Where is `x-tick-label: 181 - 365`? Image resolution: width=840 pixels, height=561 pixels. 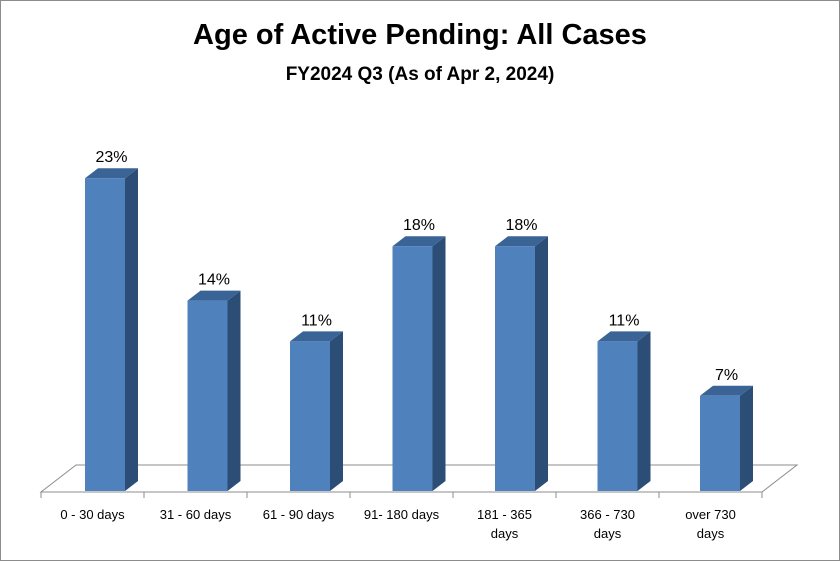
x-tick-label: 181 - 365 is located at coordinates (504, 514).